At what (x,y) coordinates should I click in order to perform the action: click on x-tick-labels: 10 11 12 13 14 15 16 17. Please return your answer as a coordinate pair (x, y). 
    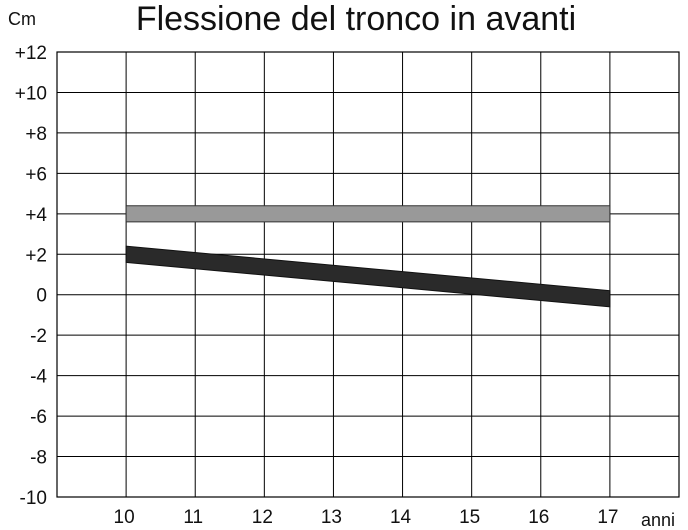
    Looking at the image, I should click on (366, 517).